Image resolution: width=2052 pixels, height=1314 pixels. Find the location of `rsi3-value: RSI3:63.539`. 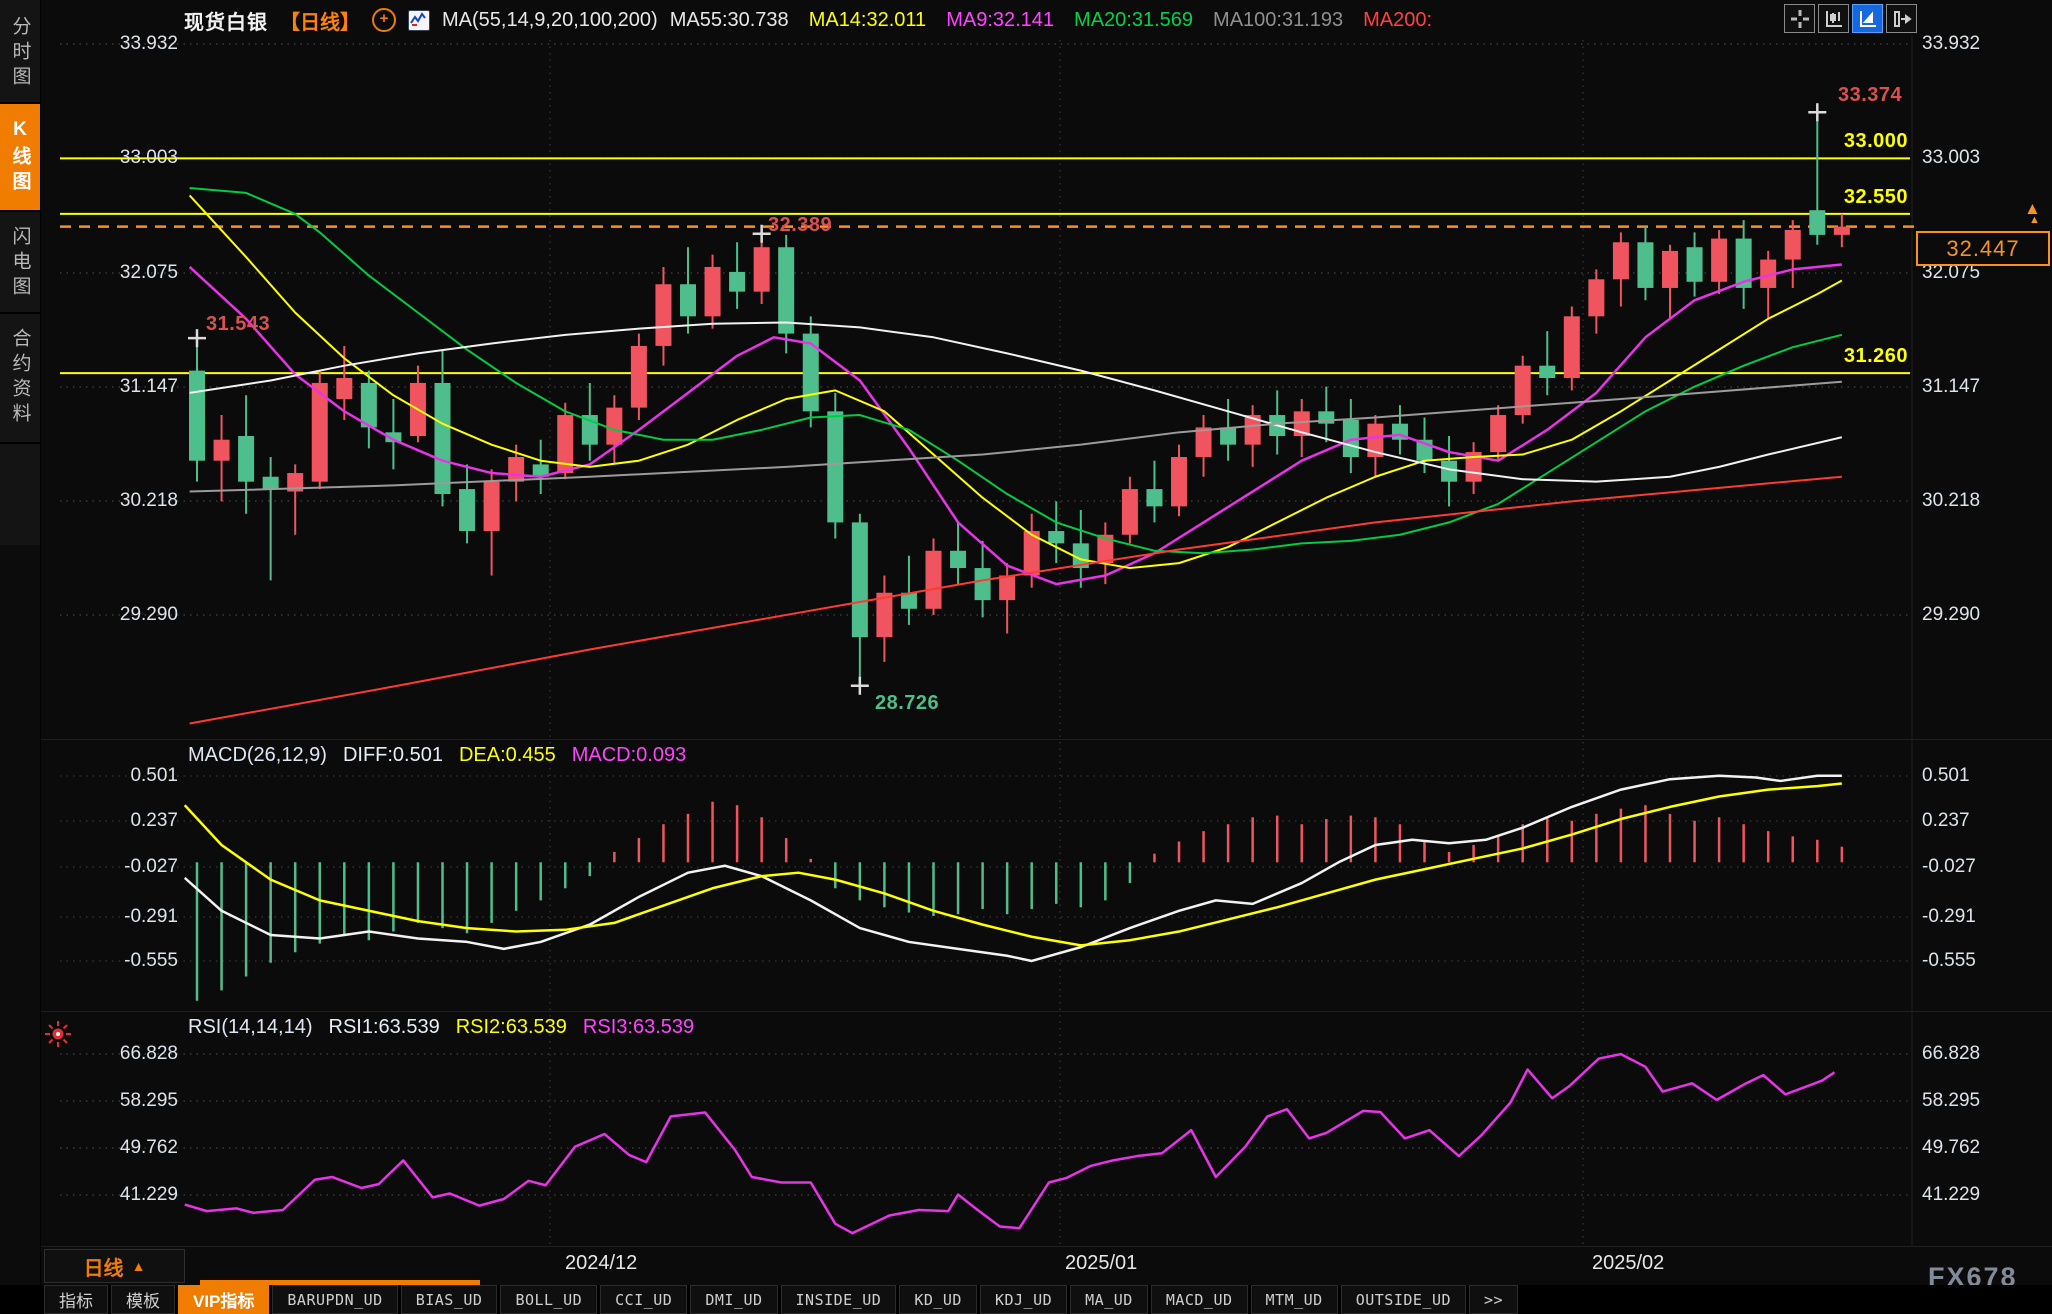

rsi3-value: RSI3:63.539 is located at coordinates (638, 1027).